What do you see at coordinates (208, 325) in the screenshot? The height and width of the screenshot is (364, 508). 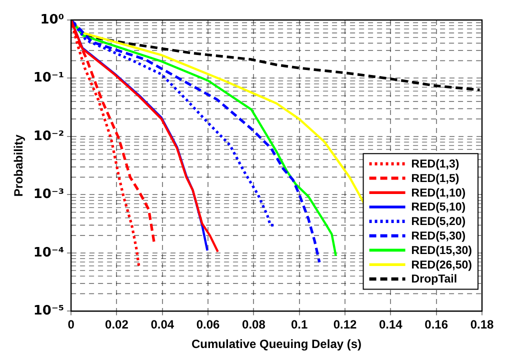 I see `x-tick-label: 0.06` at bounding box center [208, 325].